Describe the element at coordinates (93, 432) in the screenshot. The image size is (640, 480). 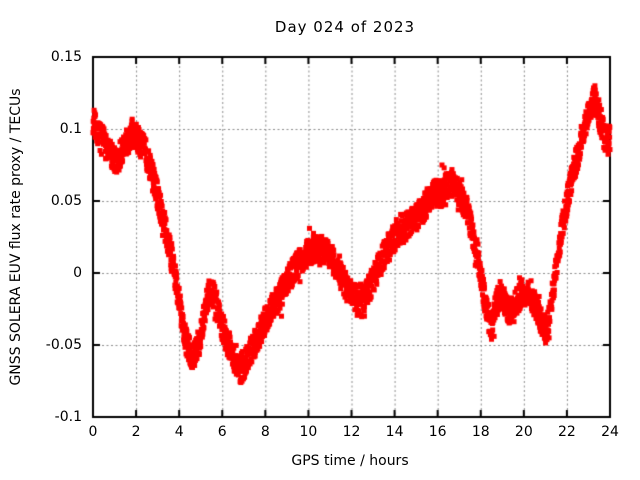
I see `x-tick-label: 0` at that location.